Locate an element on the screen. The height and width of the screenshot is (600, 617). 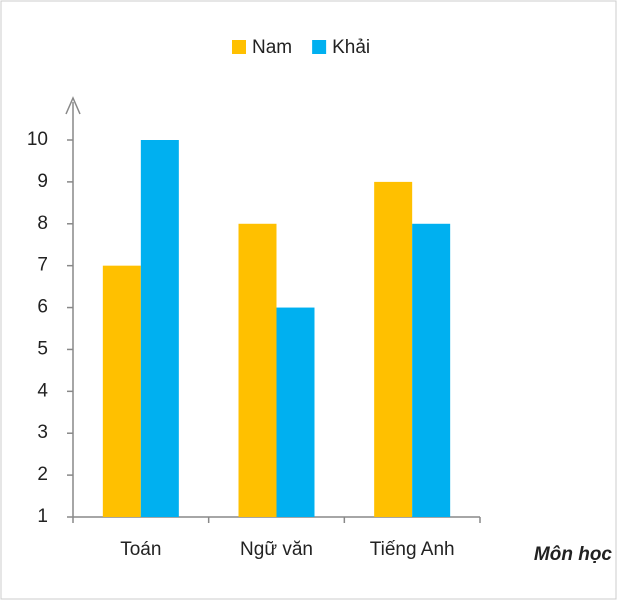
y-axis-arrow is located at coordinates (73, 105).